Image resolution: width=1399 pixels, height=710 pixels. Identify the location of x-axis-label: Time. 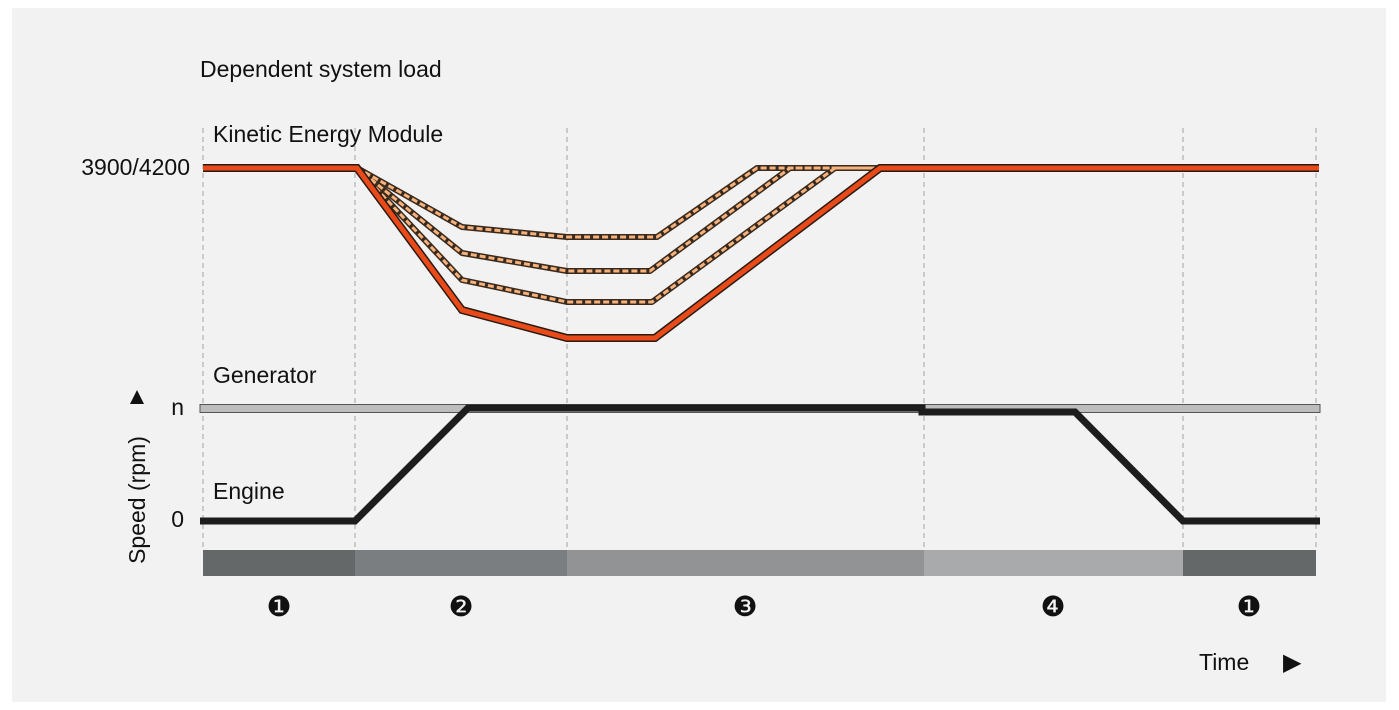
(1224, 662).